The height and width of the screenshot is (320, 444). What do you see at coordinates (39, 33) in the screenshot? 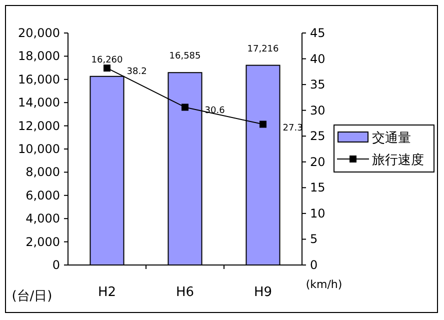
I see `y-tick-label: 20,000` at bounding box center [39, 33].